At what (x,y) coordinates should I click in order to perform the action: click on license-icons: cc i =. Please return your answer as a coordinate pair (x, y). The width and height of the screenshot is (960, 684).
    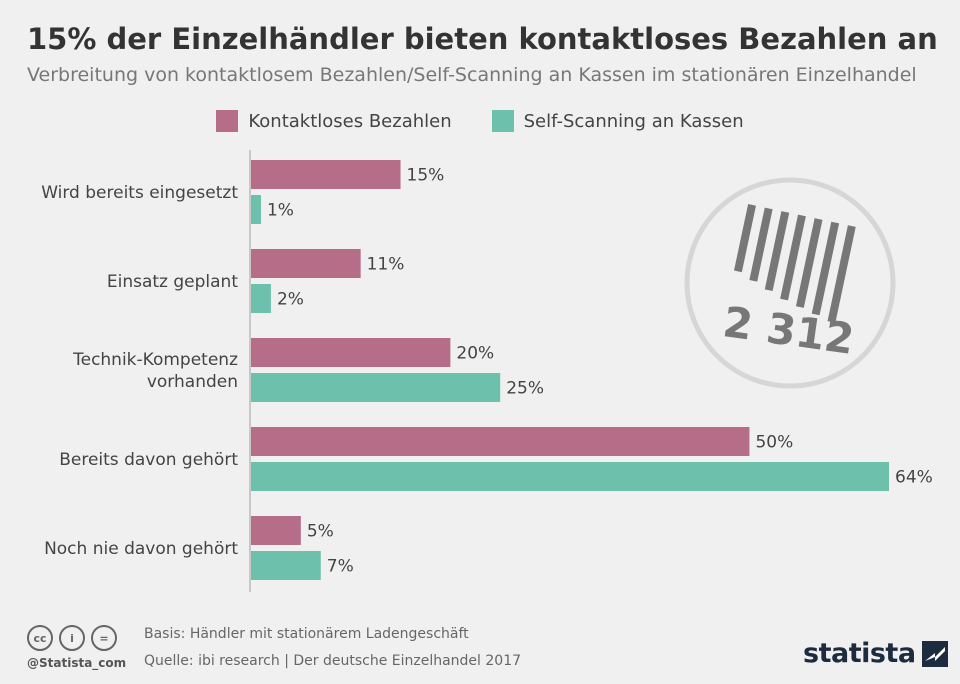
    Looking at the image, I should click on (72, 638).